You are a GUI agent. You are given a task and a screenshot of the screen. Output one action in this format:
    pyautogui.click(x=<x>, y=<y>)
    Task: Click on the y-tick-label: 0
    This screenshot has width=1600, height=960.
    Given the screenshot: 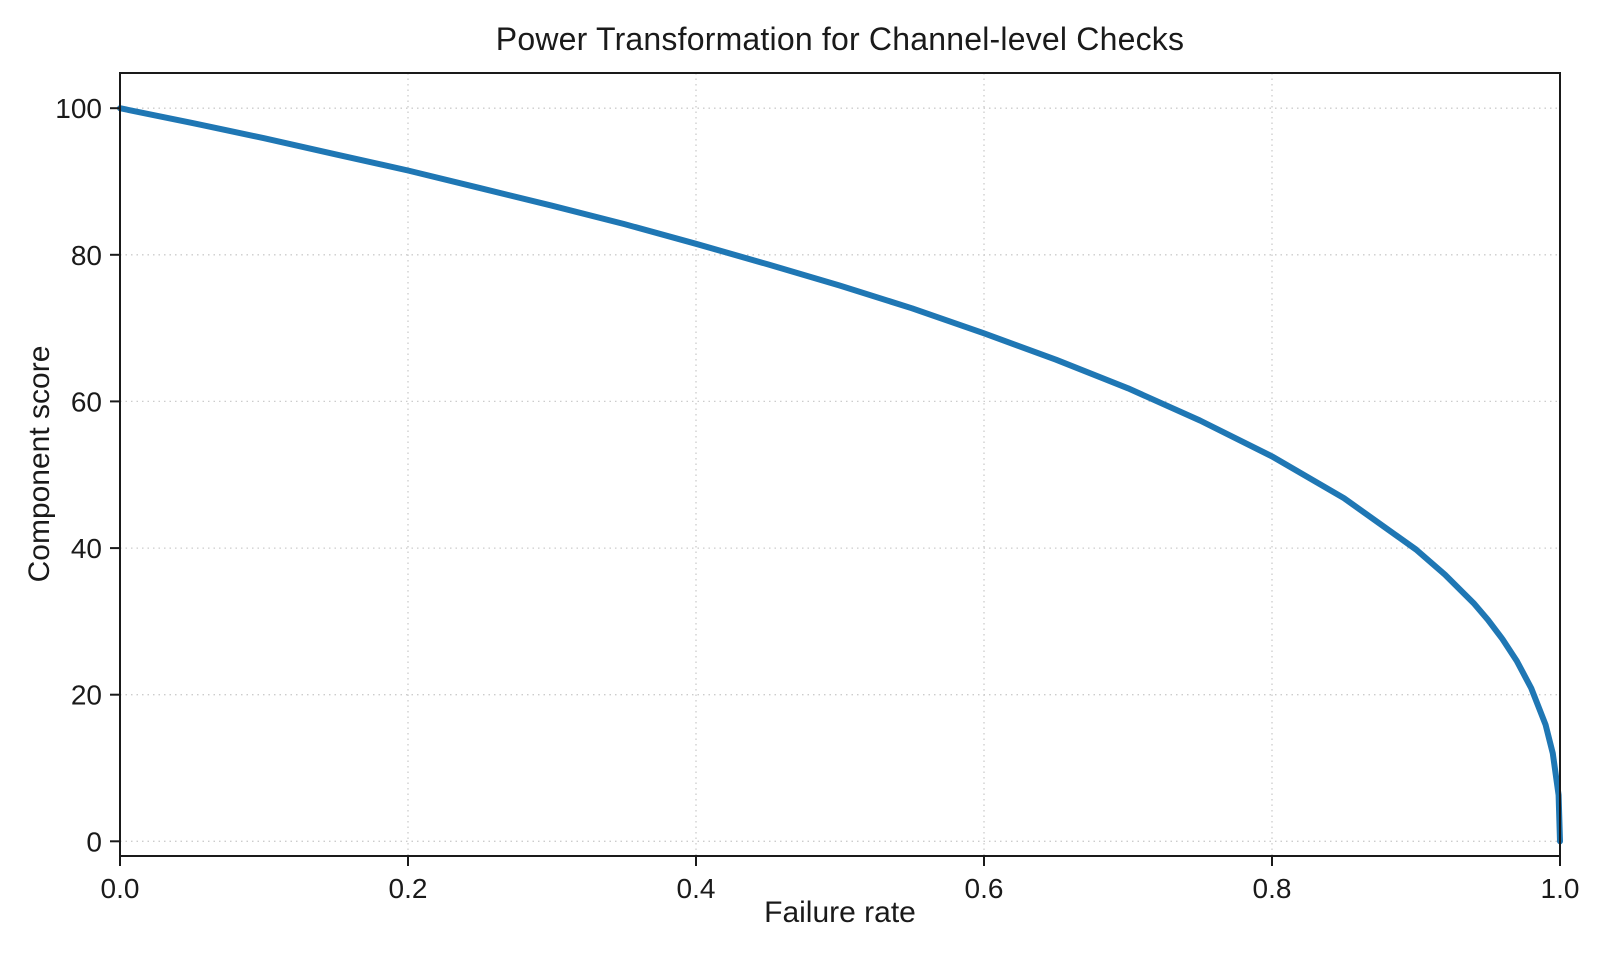 What is the action you would take?
    pyautogui.click(x=94, y=841)
    